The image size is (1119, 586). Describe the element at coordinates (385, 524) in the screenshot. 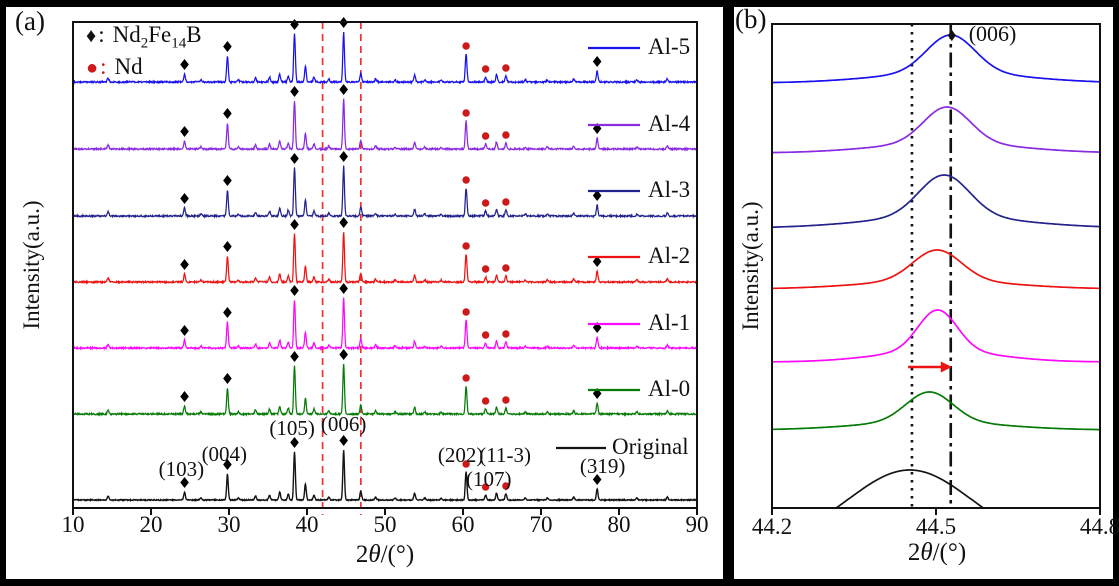

I see `panel-a-tick-50: 50` at that location.